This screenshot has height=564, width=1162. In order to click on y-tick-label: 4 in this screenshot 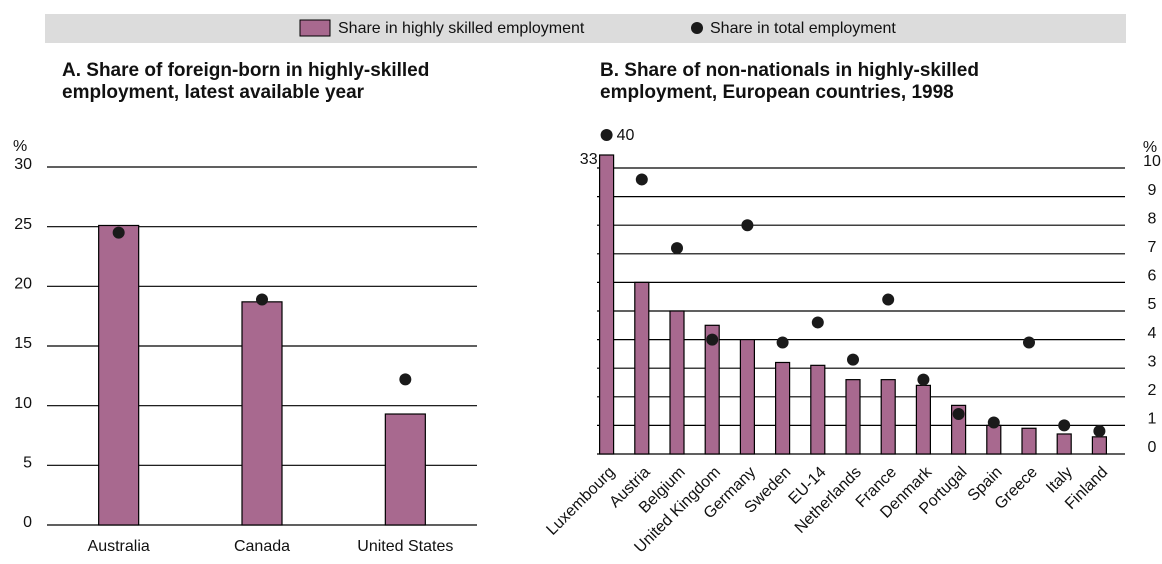, I will do `click(1152, 333)`.